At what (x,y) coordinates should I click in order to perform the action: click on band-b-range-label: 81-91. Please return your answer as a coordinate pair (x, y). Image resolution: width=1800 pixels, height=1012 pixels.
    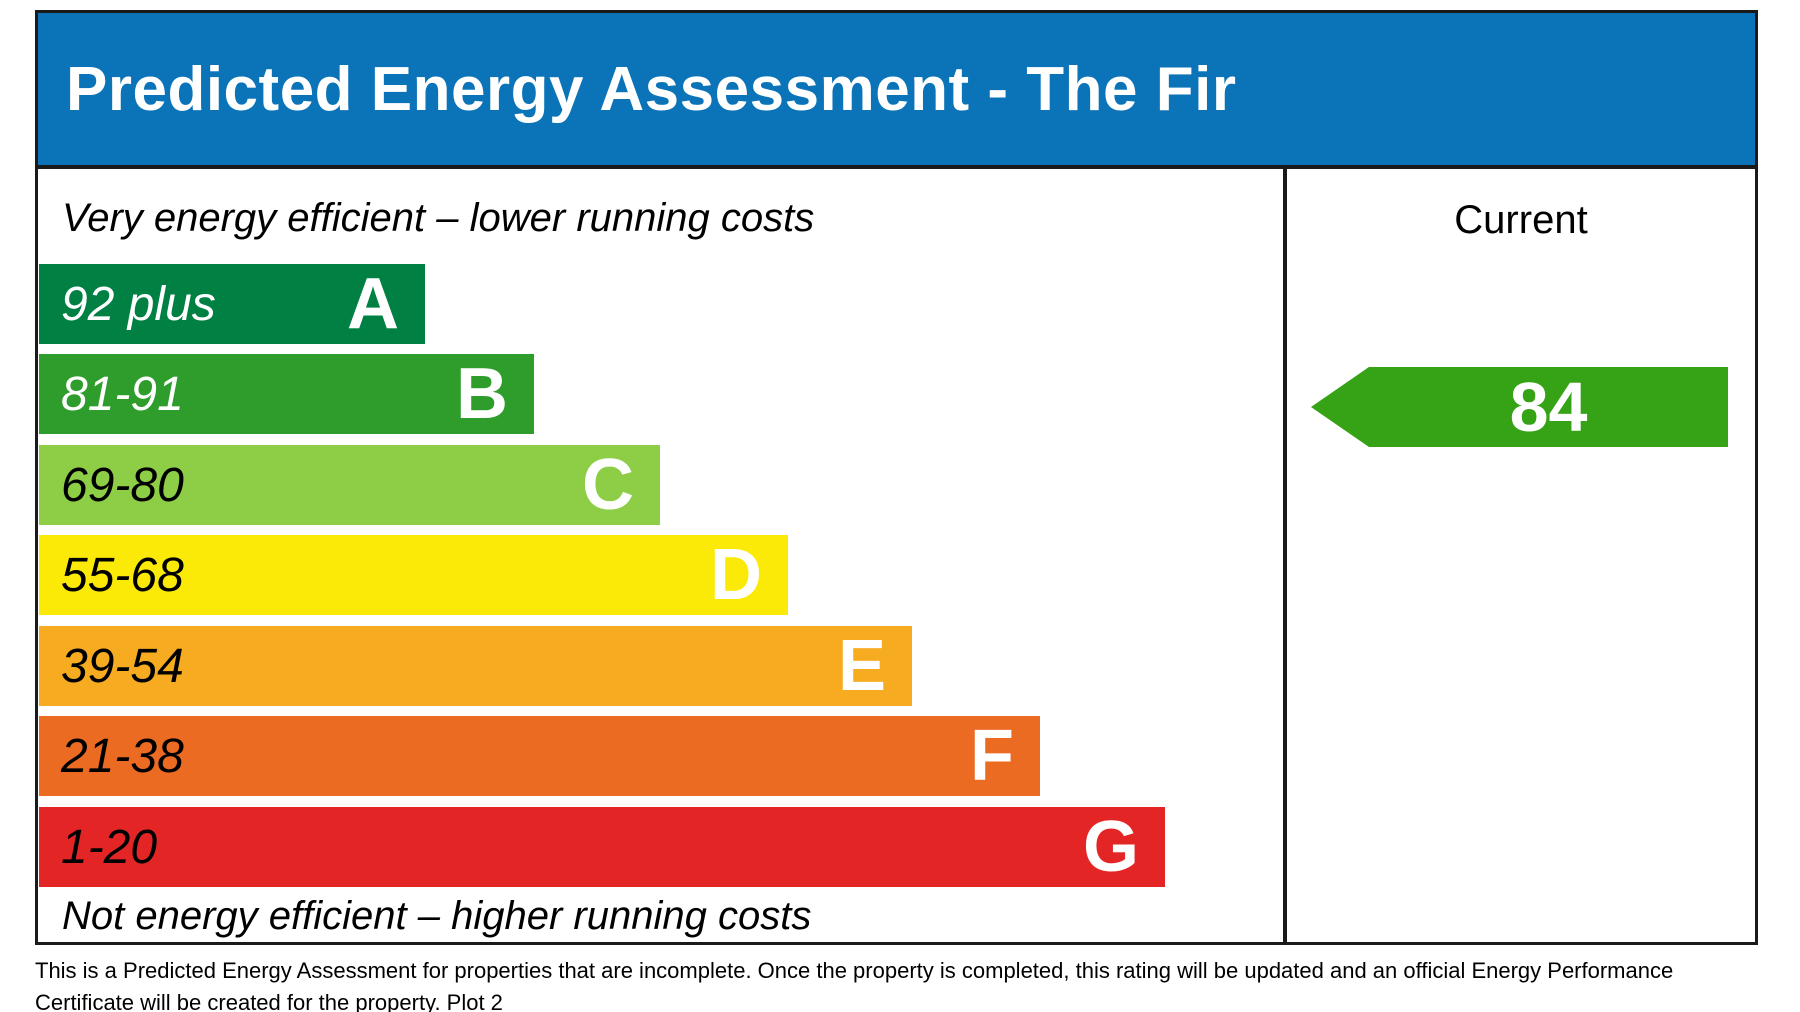
    Looking at the image, I should click on (122, 394).